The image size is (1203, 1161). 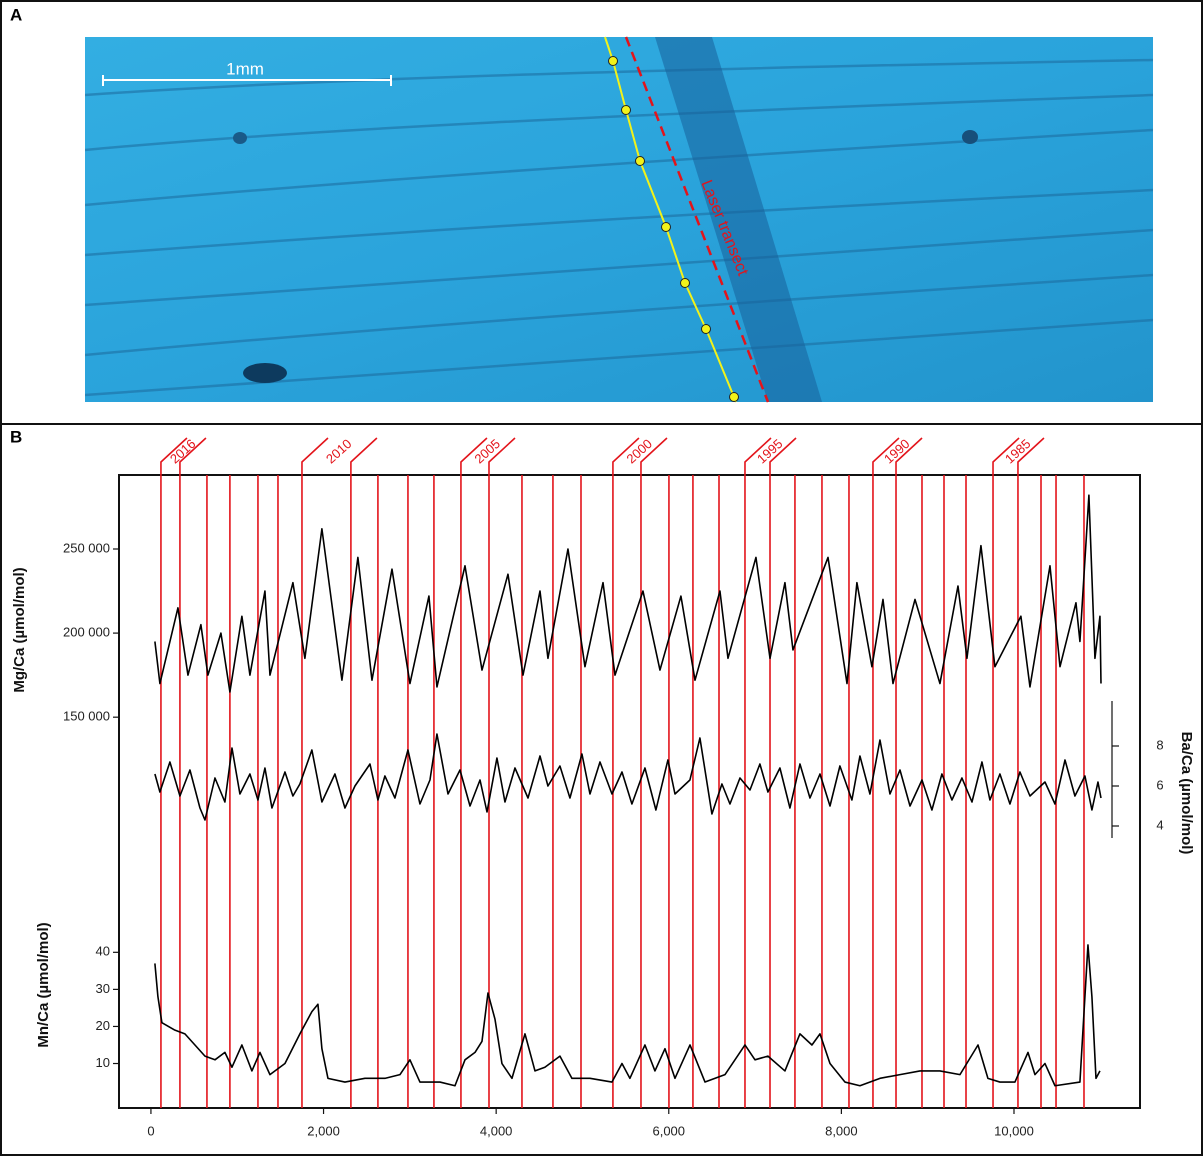 What do you see at coordinates (496, 1130) in the screenshot?
I see `x-tick-label: 4,000` at bounding box center [496, 1130].